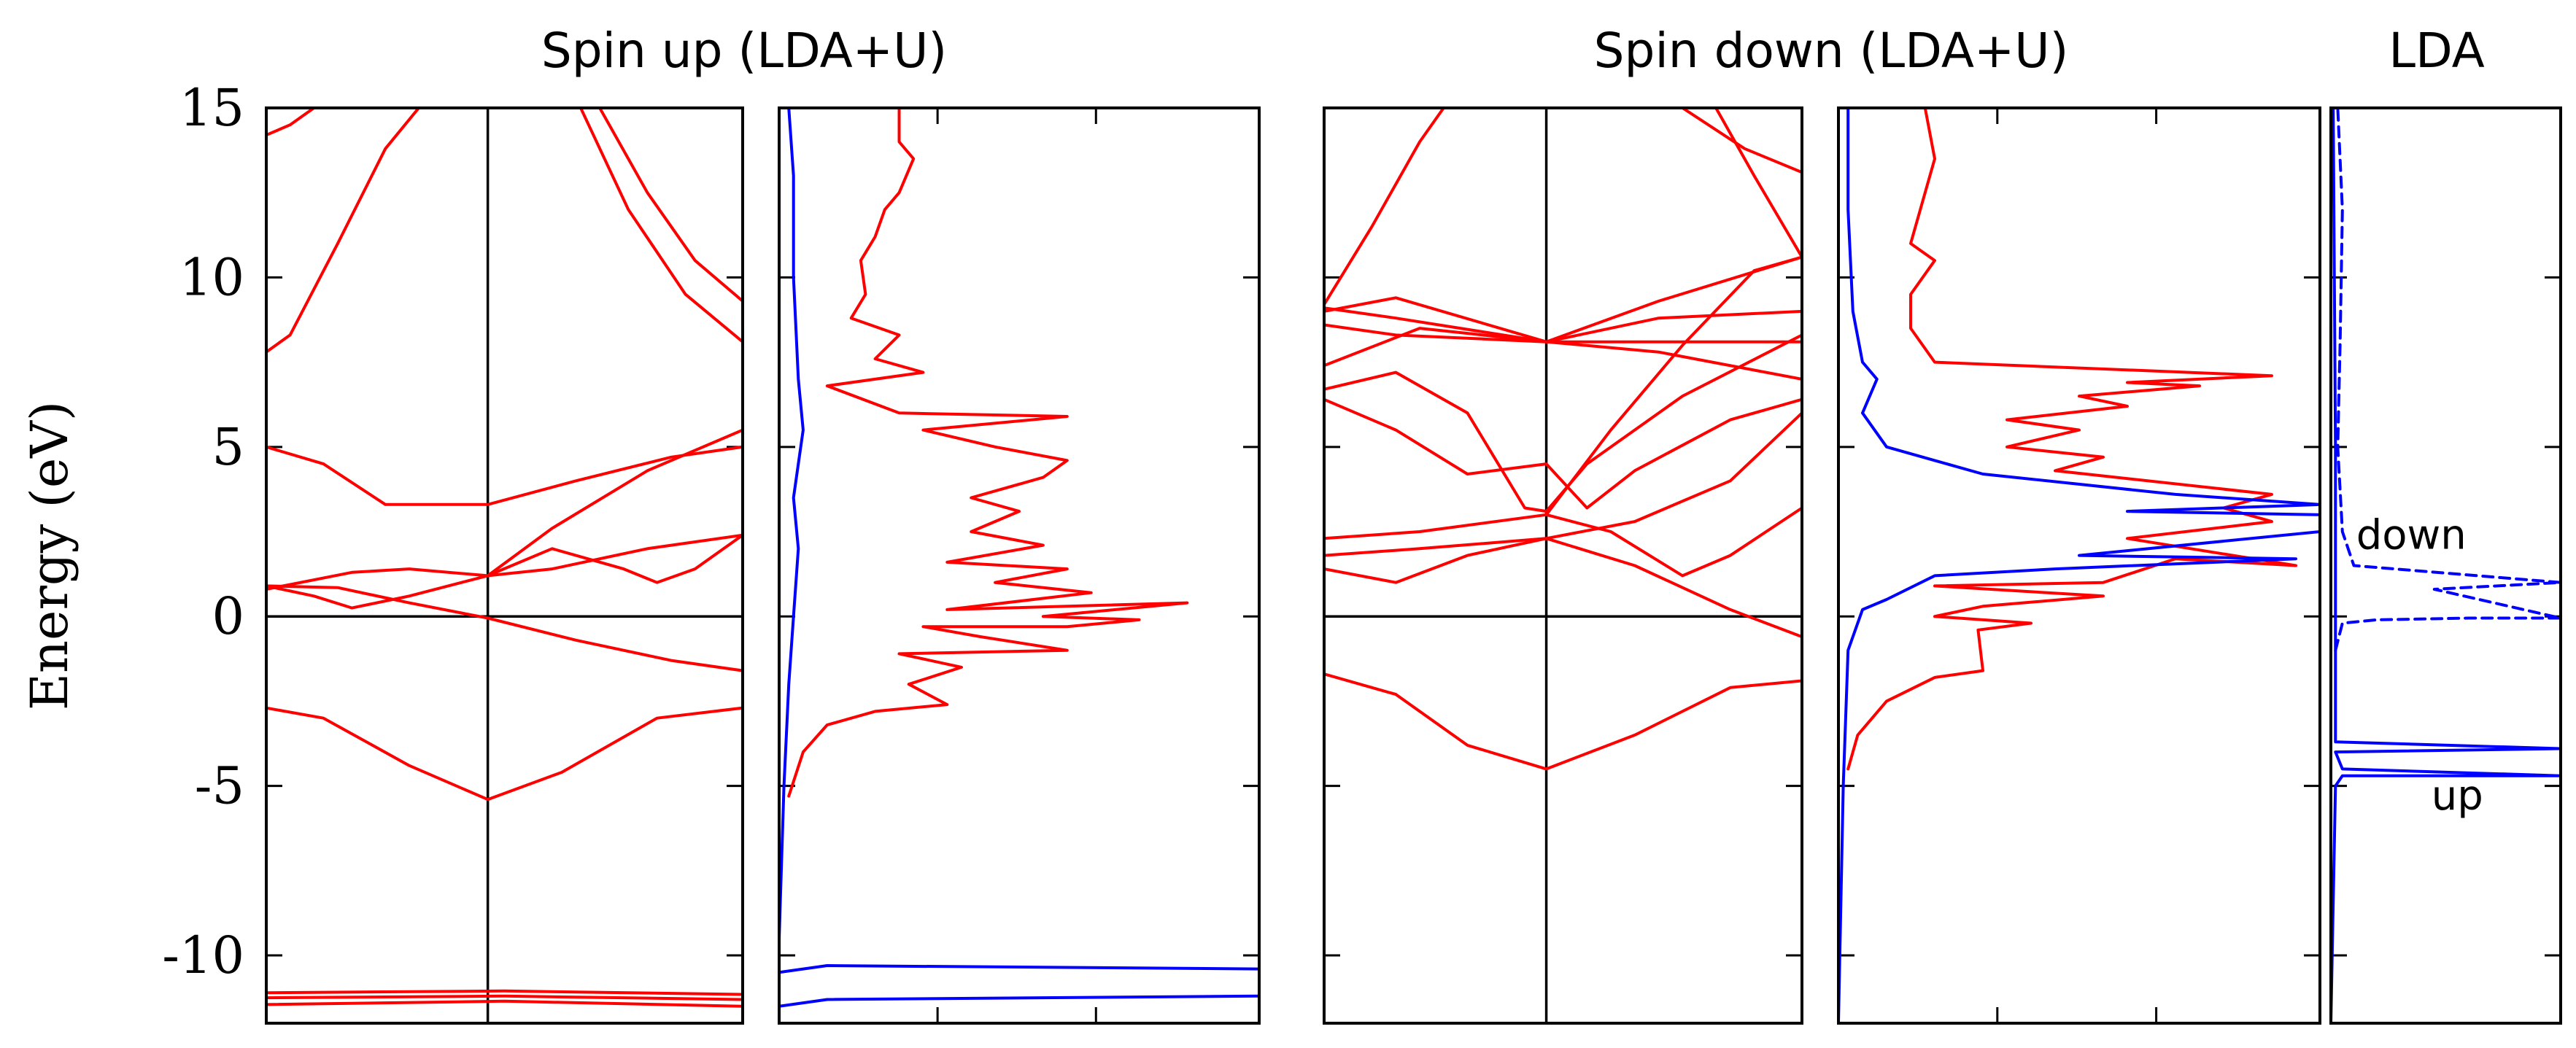  What do you see at coordinates (203, 955) in the screenshot?
I see `y-tick-label: -10` at bounding box center [203, 955].